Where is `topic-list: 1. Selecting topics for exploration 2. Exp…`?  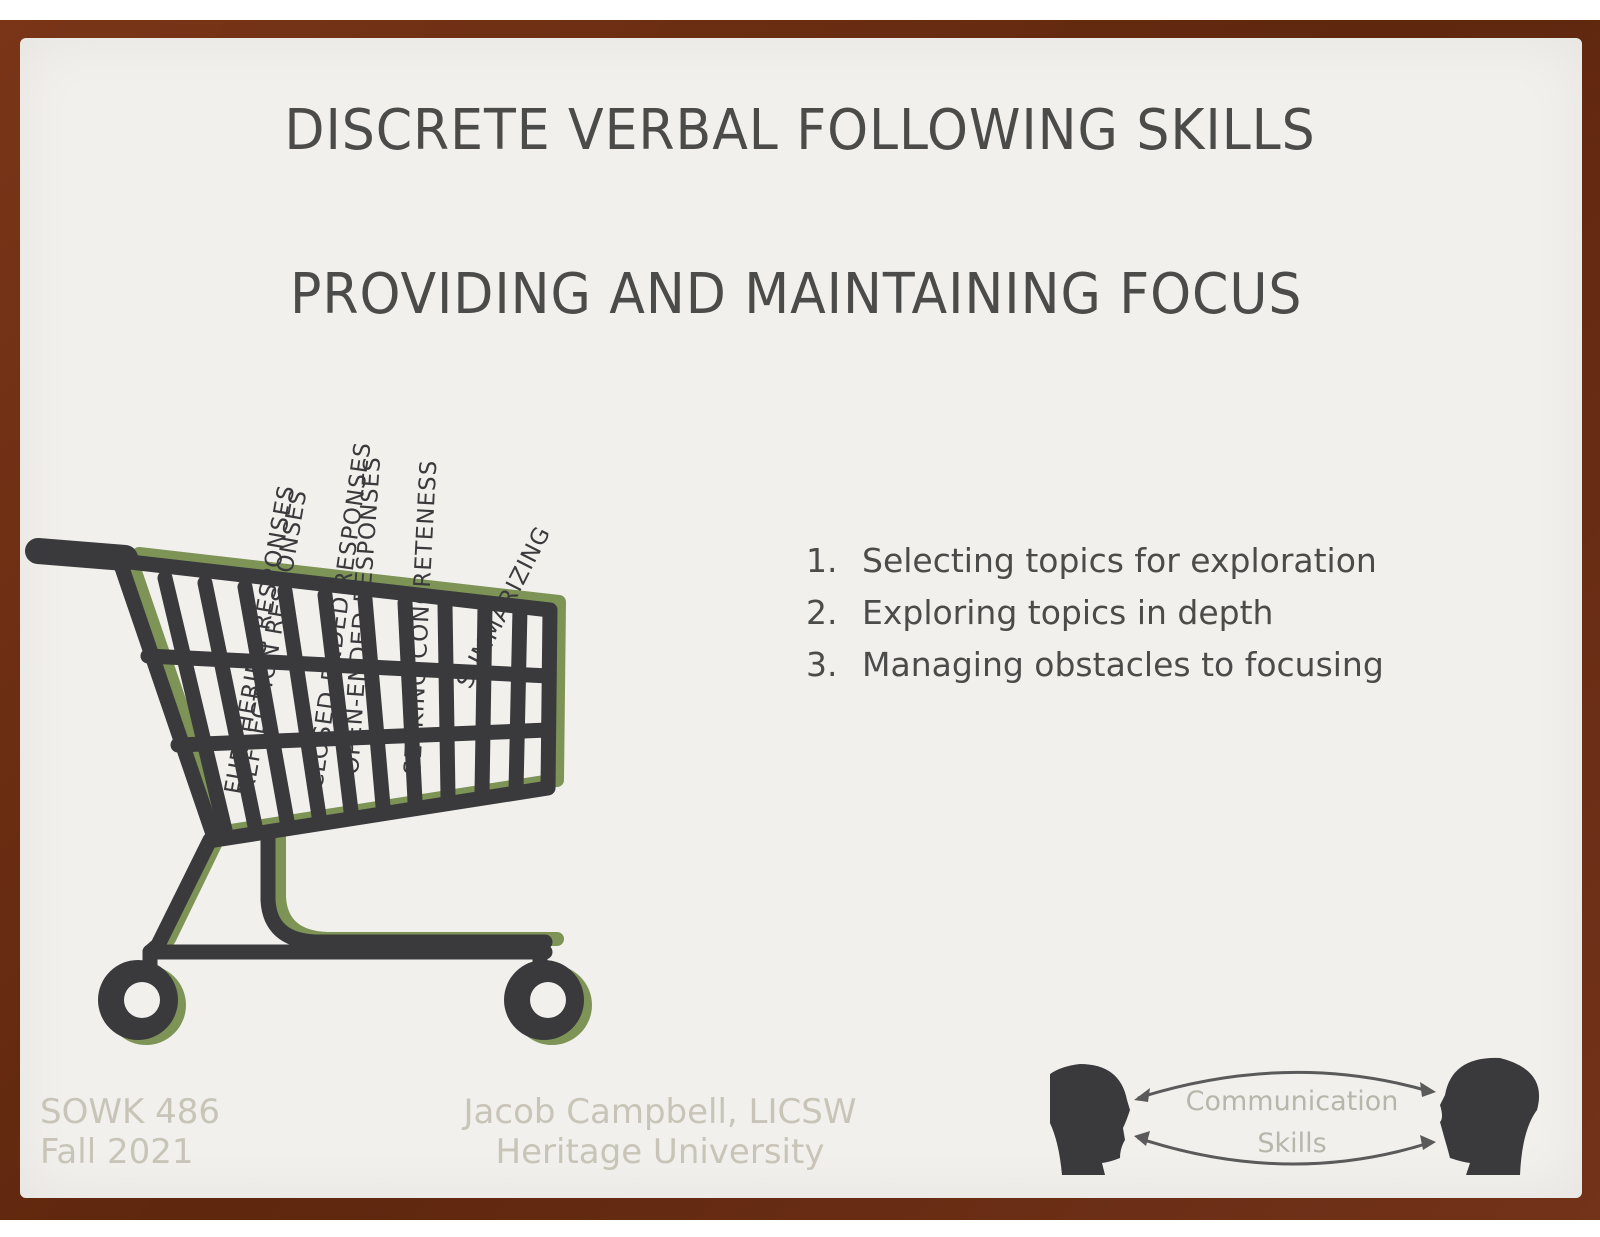
topic-list: 1. Selecting topics for exploration 2. Exp… is located at coordinates (1095, 613).